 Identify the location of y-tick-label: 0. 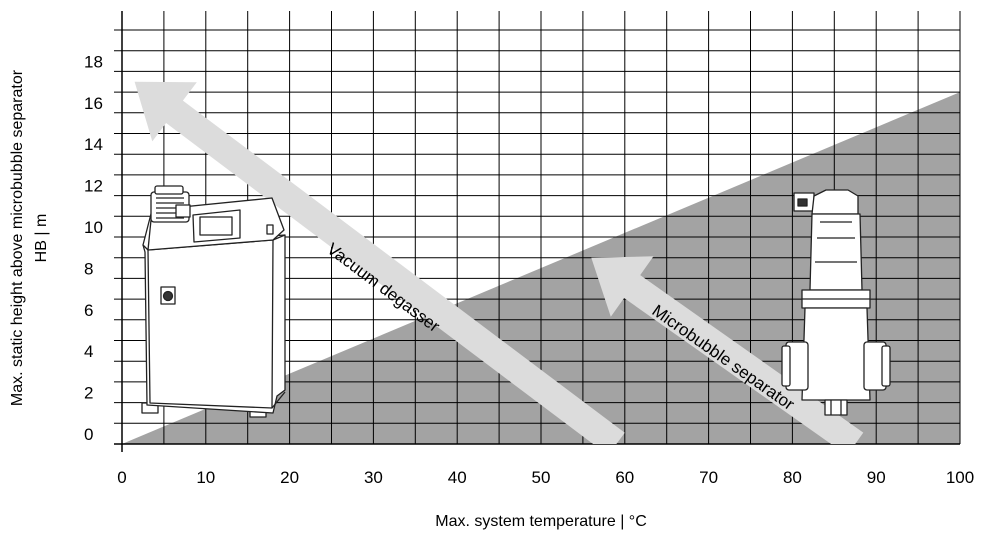
(88, 434).